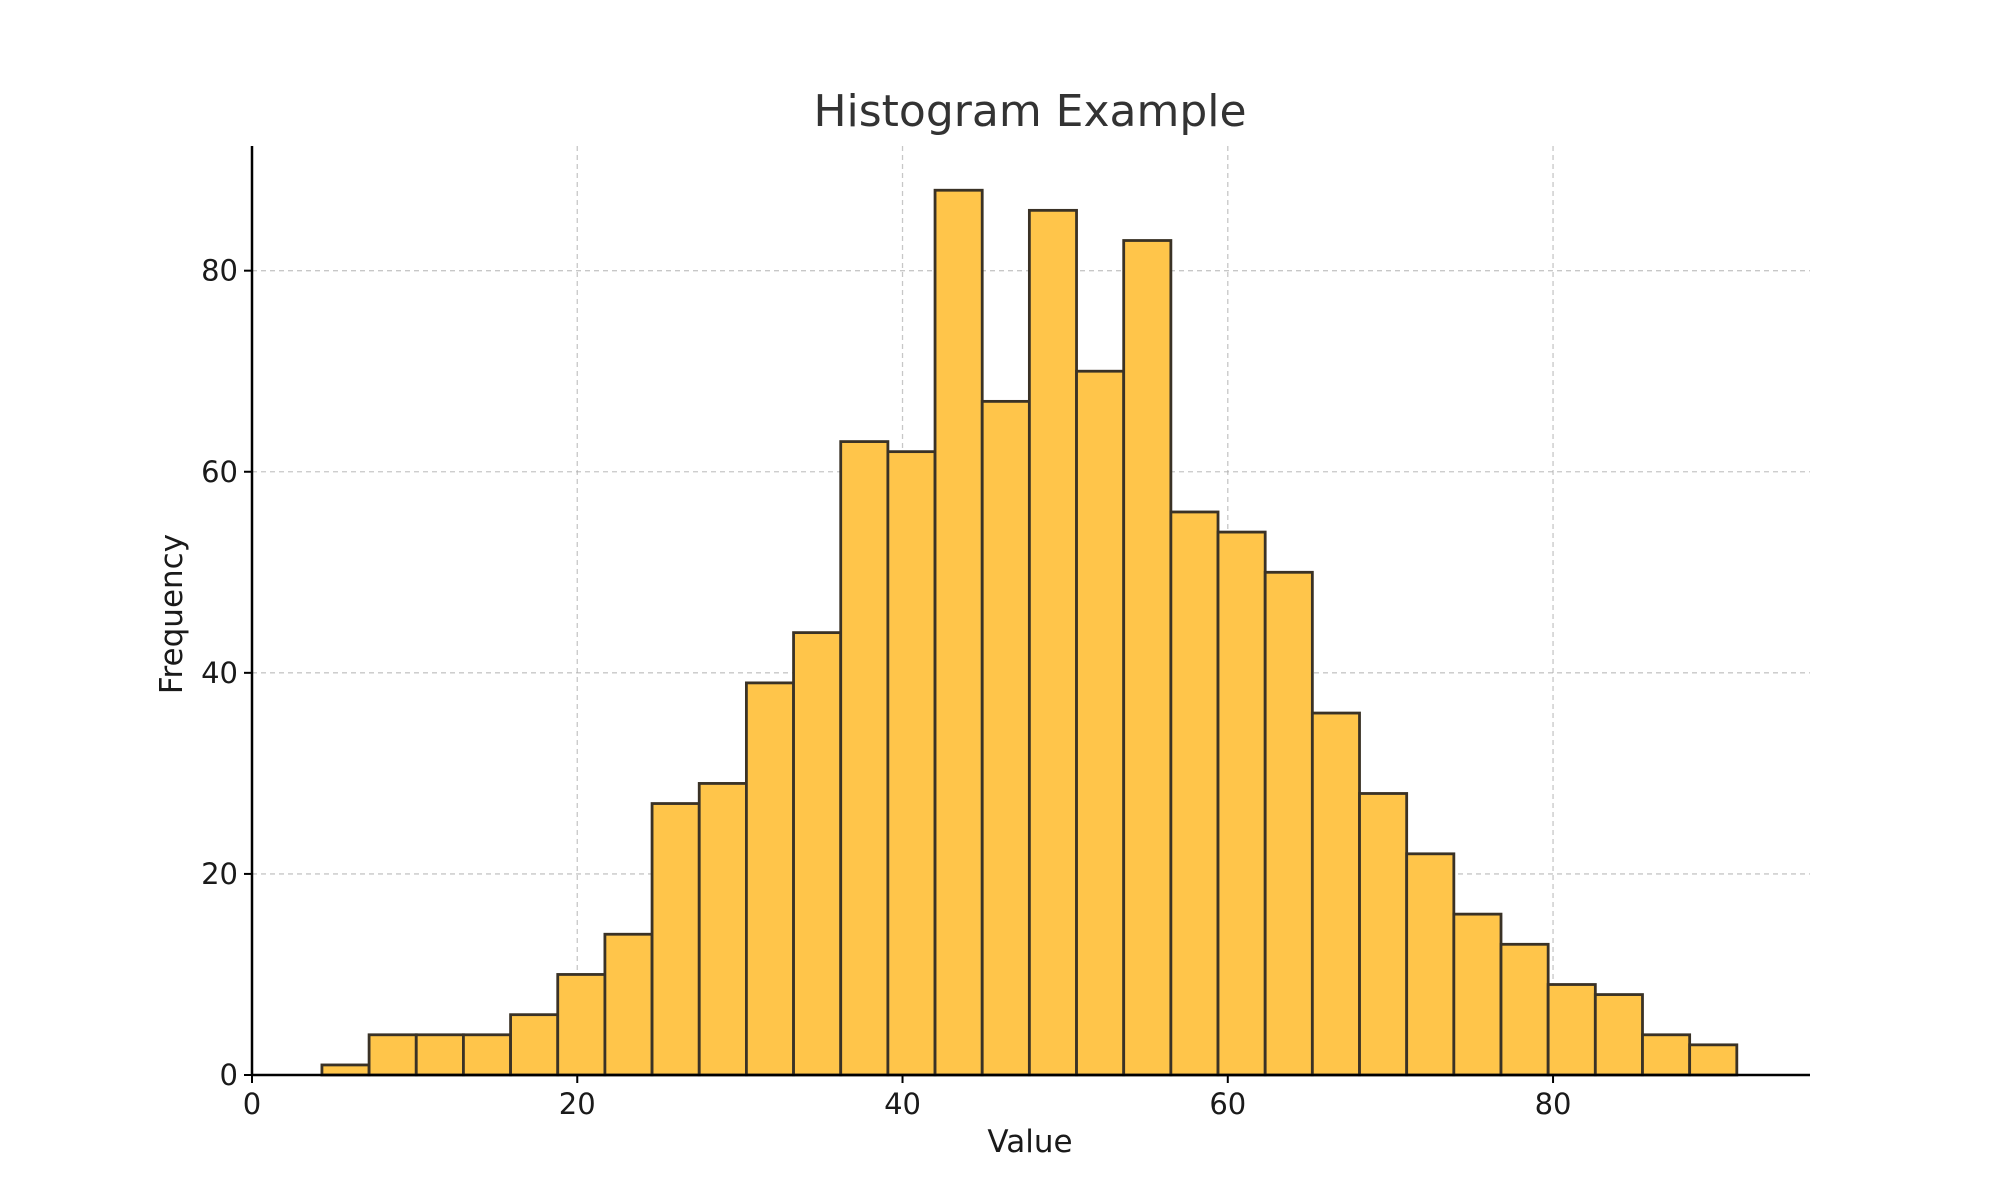  What do you see at coordinates (902, 1104) in the screenshot?
I see `x-tick-label: 40` at bounding box center [902, 1104].